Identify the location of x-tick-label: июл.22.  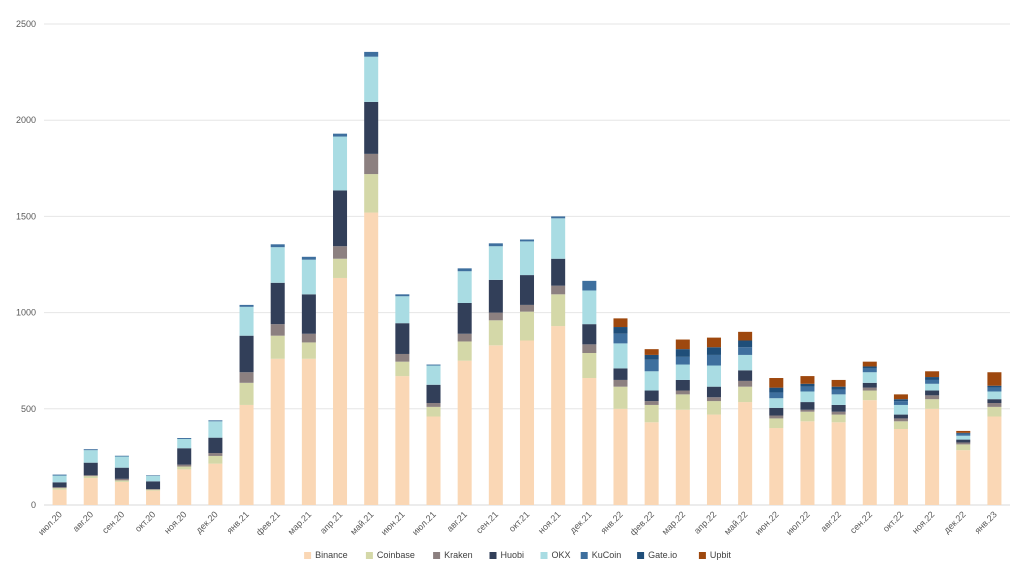
(798, 523).